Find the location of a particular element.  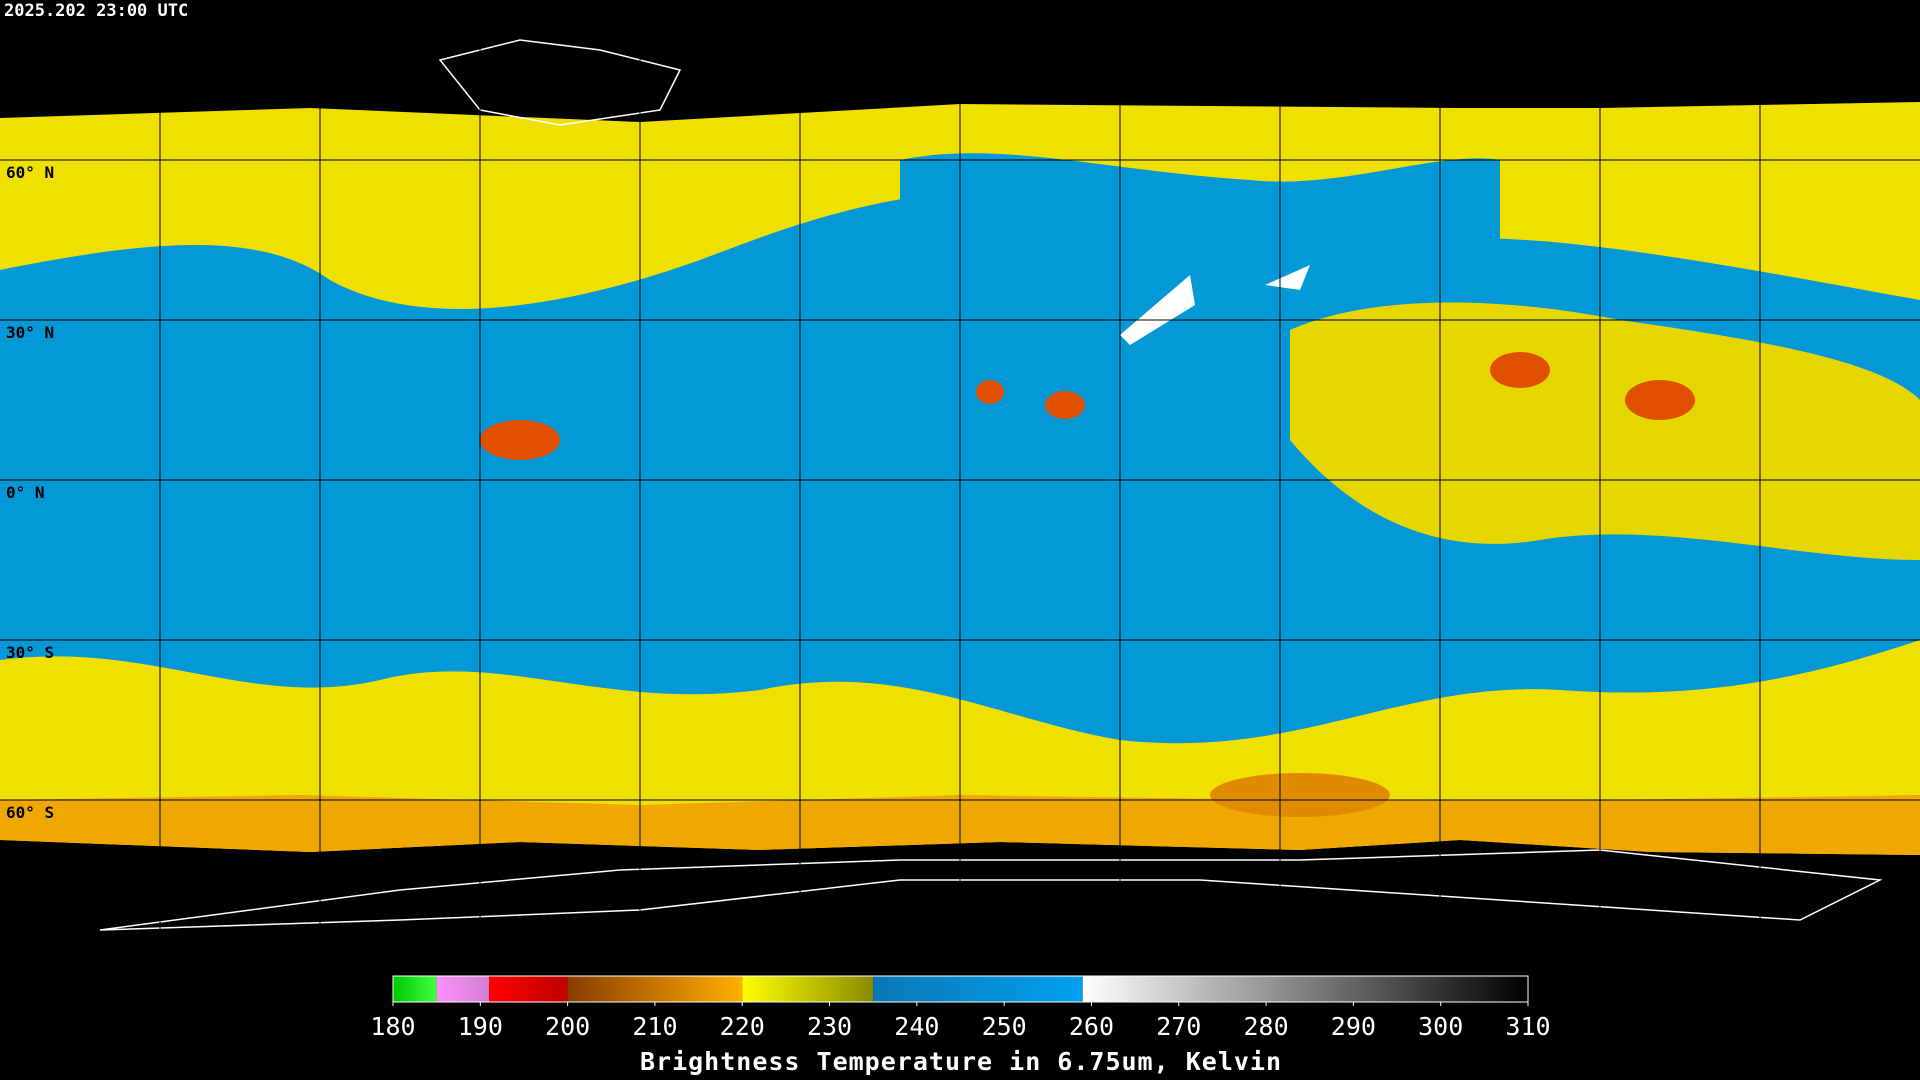

colorbar-tick-label: 210 is located at coordinates (654, 1026).